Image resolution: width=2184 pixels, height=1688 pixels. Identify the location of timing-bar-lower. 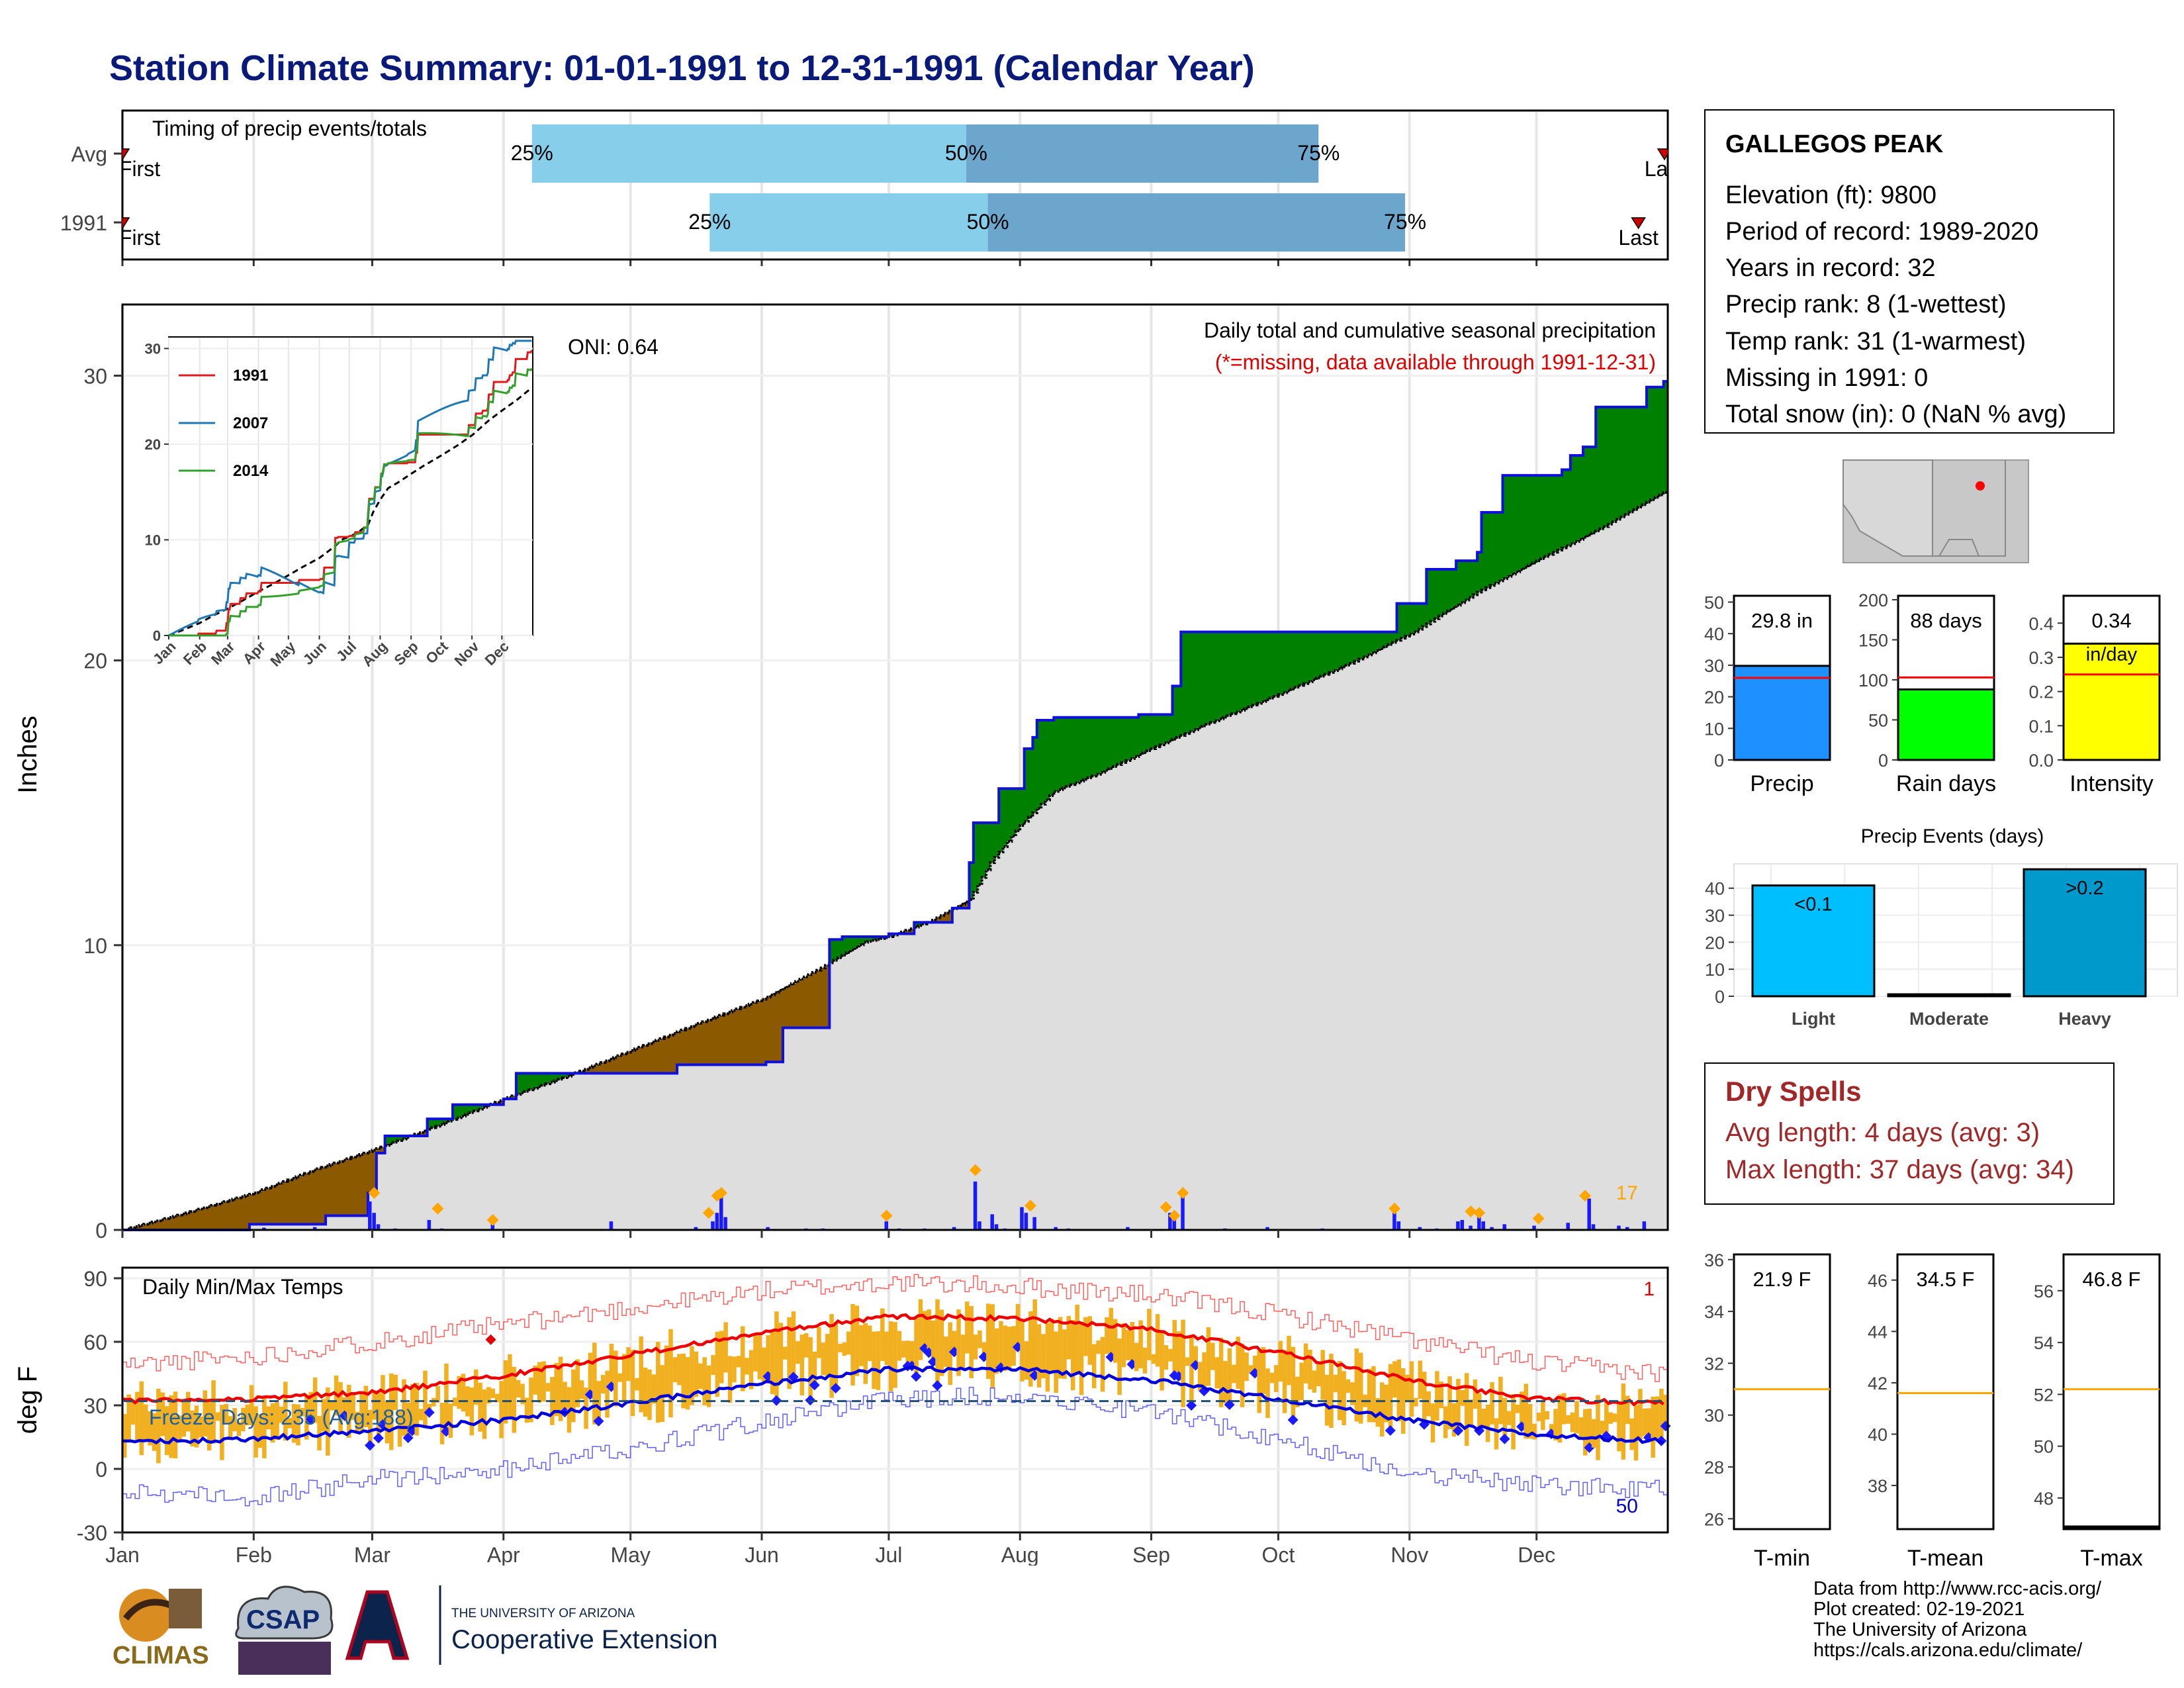
(748, 153).